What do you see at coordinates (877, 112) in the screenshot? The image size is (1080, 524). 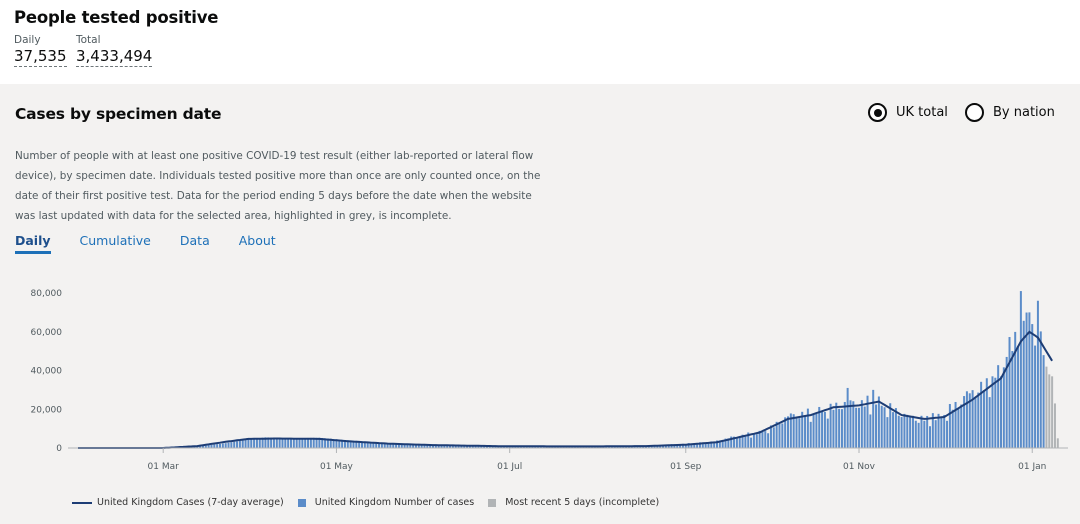 I see `radio-selected-icon` at bounding box center [877, 112].